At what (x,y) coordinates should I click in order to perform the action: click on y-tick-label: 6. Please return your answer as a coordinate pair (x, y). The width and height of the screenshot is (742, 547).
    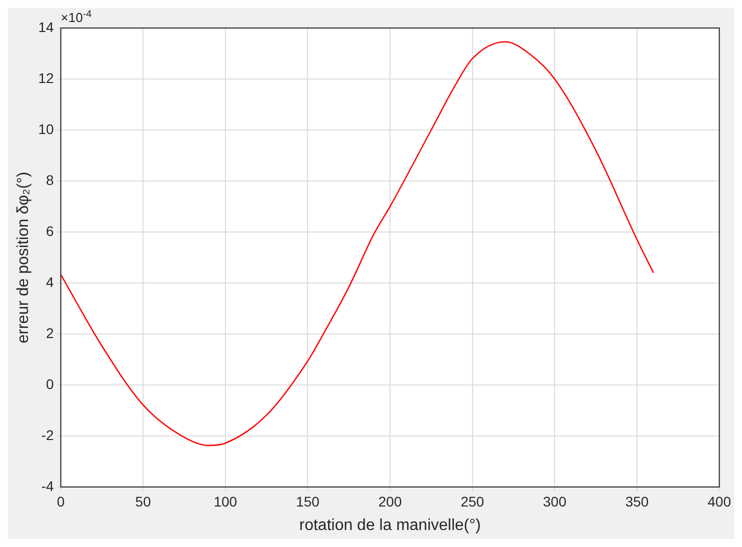
    Looking at the image, I should click on (50, 230).